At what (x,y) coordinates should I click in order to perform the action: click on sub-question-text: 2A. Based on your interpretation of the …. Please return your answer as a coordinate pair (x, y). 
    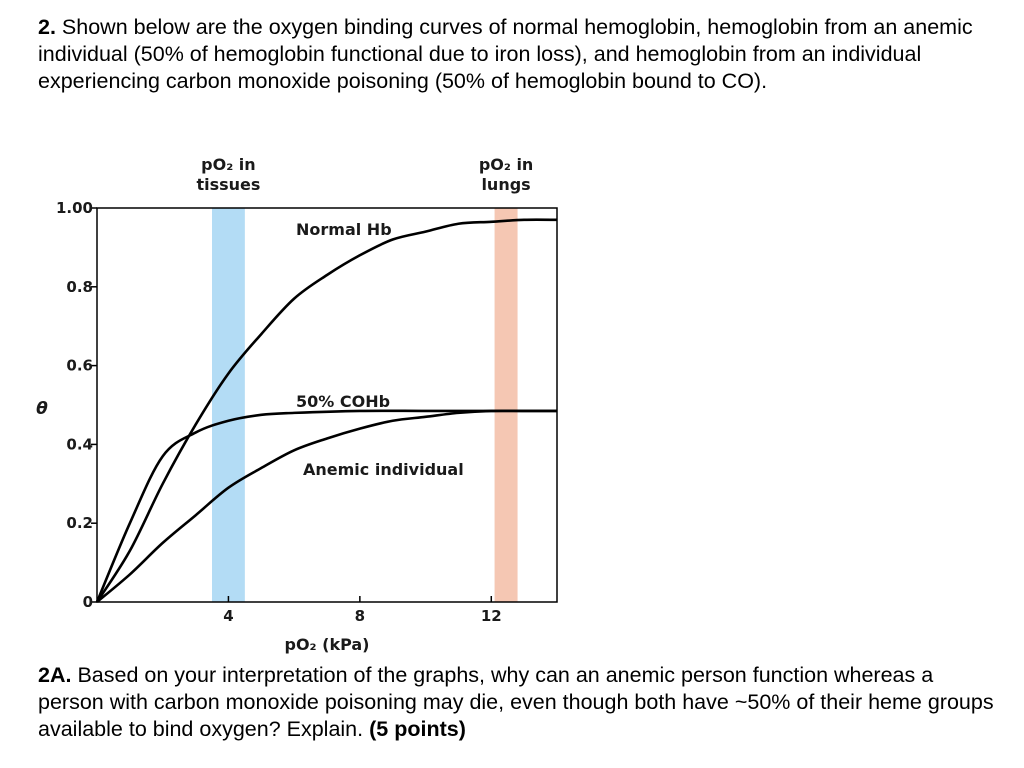
    Looking at the image, I should click on (518, 702).